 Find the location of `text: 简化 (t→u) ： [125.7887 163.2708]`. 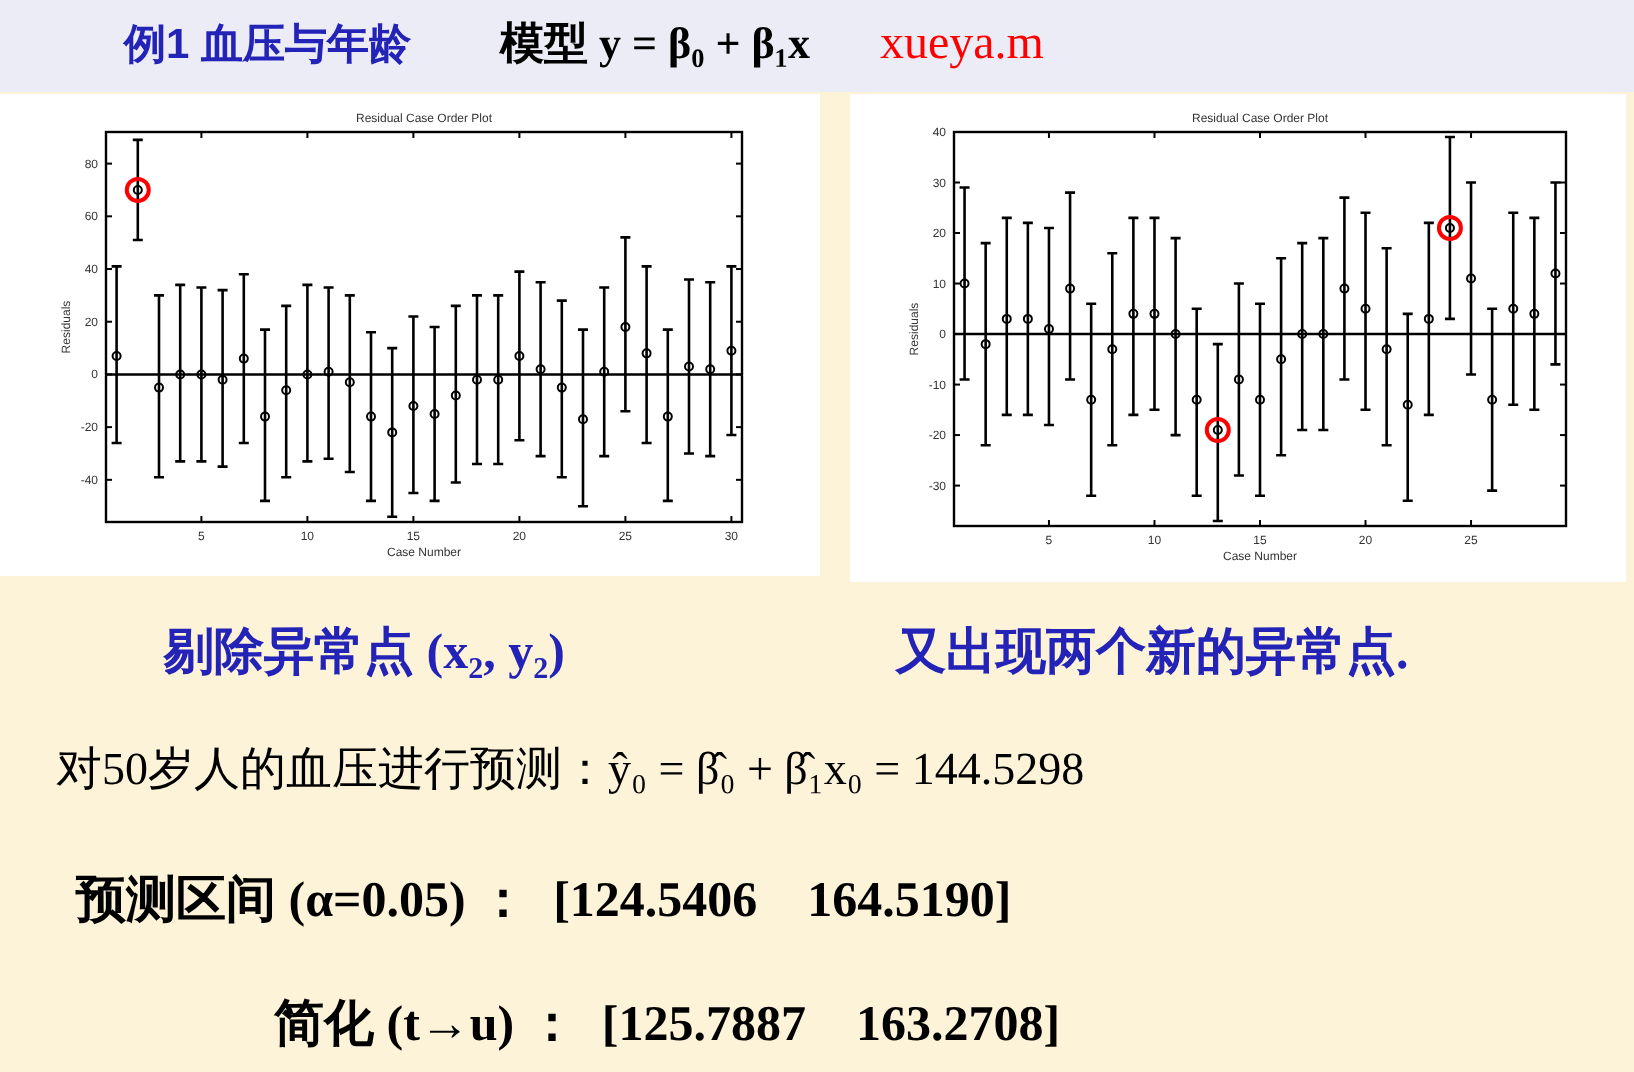

text: 简化 (t→u) ： [125.7887 163.2708] is located at coordinates (666, 1025).